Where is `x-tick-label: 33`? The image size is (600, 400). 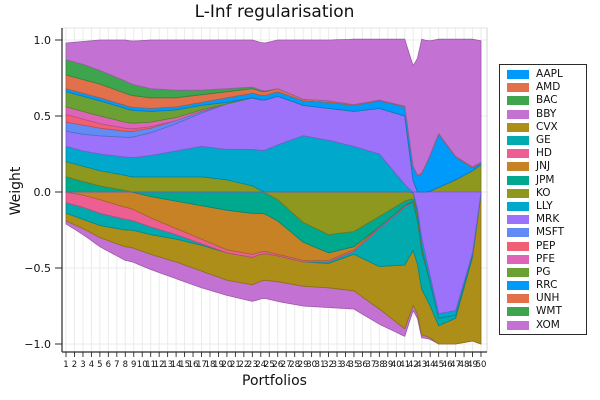 x-tick-label: 33 is located at coordinates (337, 365).